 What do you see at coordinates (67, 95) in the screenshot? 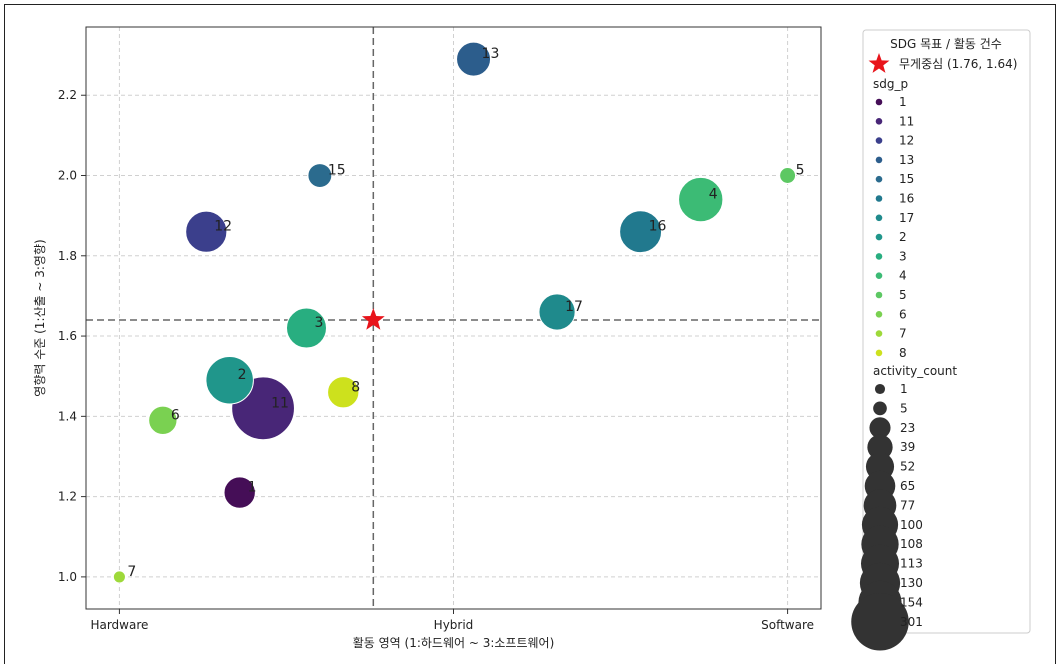
I see `y-tick-label: 2.2` at bounding box center [67, 95].